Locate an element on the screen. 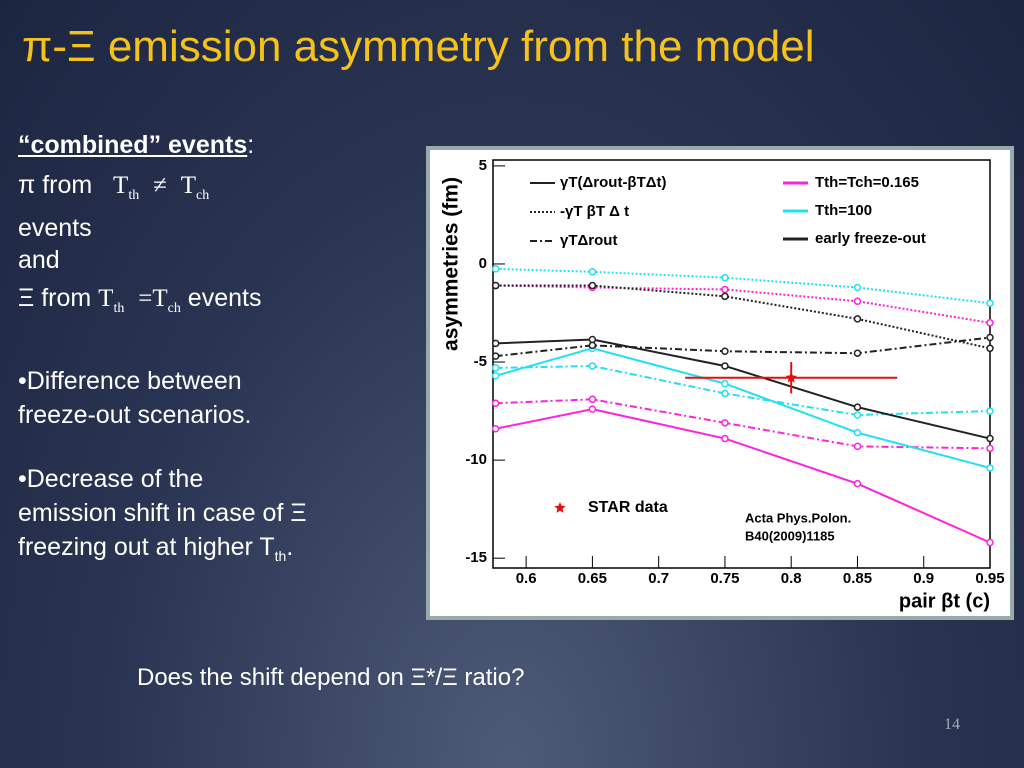 The image size is (1024, 768). question: Does the shift depend on Ξ*/Ξ ratio? is located at coordinates (331, 677).